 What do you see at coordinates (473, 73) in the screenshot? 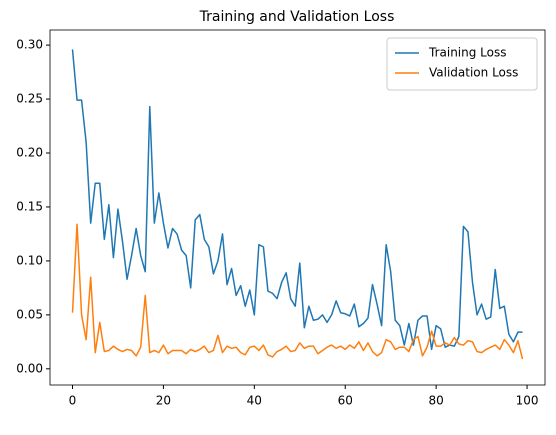
I see `legend-label: Validation Loss` at bounding box center [473, 73].